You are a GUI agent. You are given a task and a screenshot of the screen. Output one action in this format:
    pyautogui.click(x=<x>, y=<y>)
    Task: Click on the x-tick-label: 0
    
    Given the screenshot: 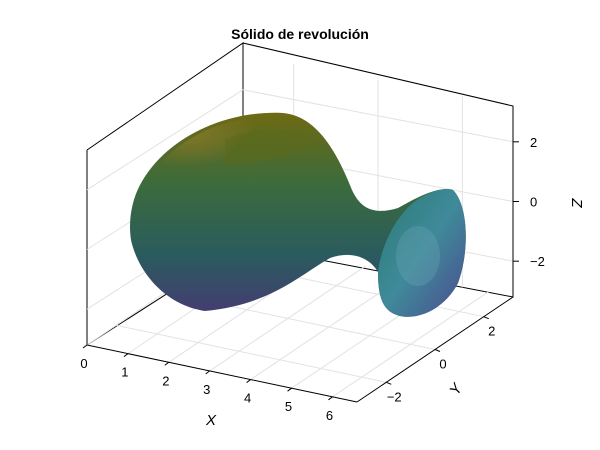 What is the action you would take?
    pyautogui.click(x=83, y=363)
    